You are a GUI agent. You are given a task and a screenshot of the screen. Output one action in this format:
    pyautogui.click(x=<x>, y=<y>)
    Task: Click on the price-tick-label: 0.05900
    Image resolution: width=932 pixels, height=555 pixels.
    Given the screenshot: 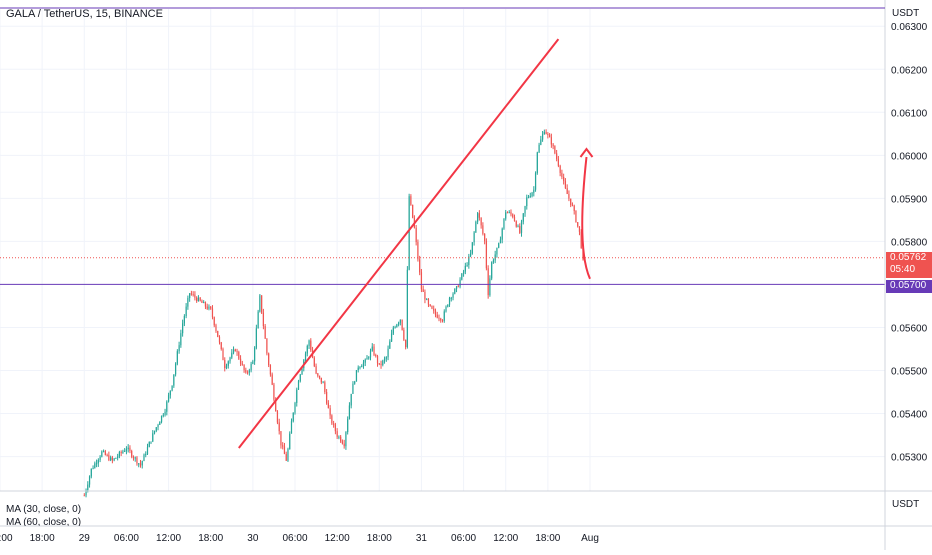 What is the action you would take?
    pyautogui.click(x=909, y=199)
    